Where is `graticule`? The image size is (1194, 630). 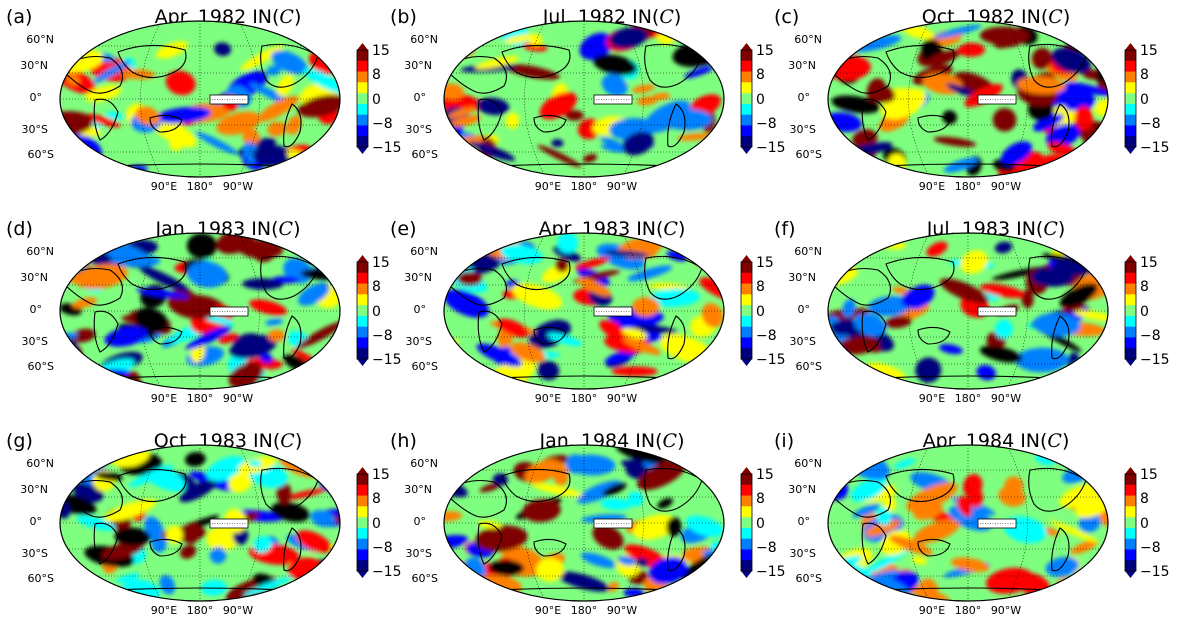 graticule is located at coordinates (584, 311).